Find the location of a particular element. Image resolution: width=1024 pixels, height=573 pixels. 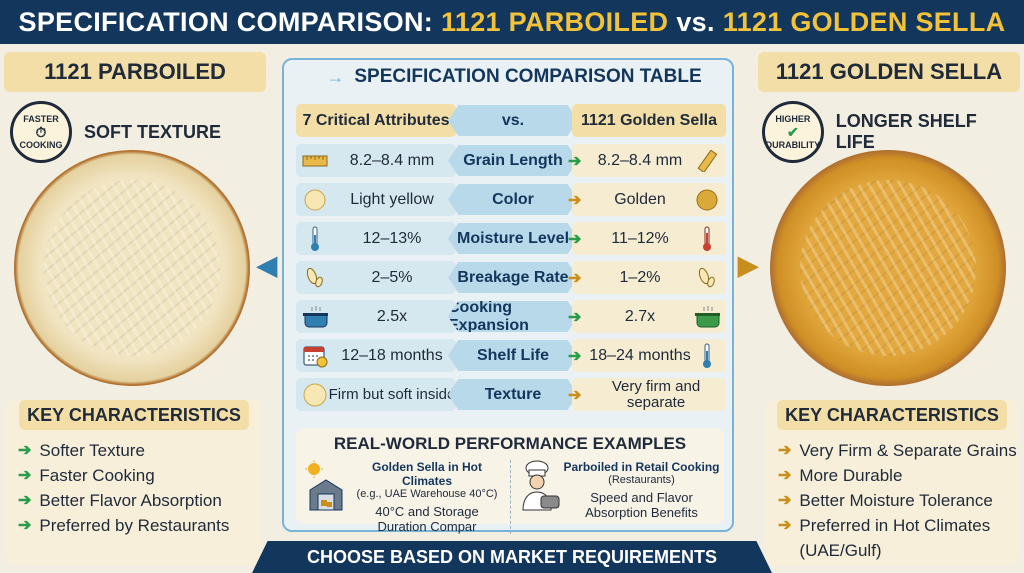

right-badge-label: LONGER SHELF LIFE is located at coordinates (906, 131).